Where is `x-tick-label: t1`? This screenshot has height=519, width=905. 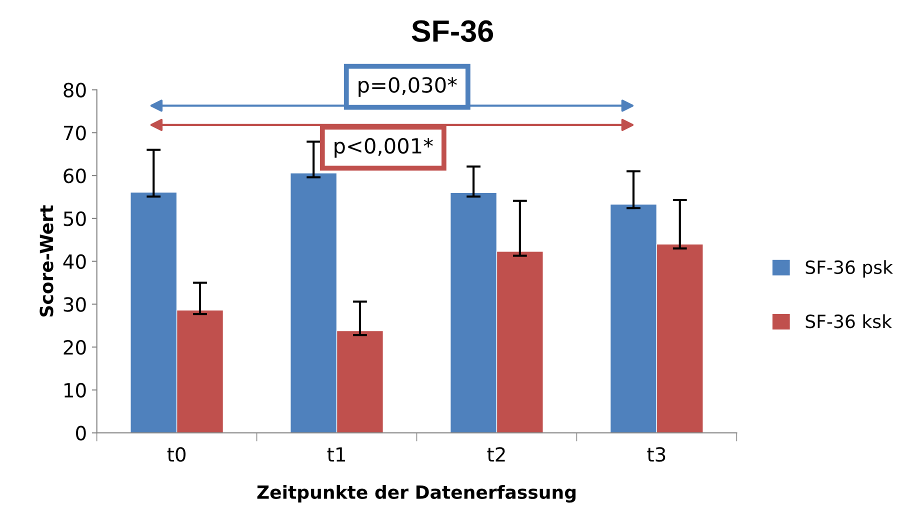
x-tick-label: t1 is located at coordinates (336, 454).